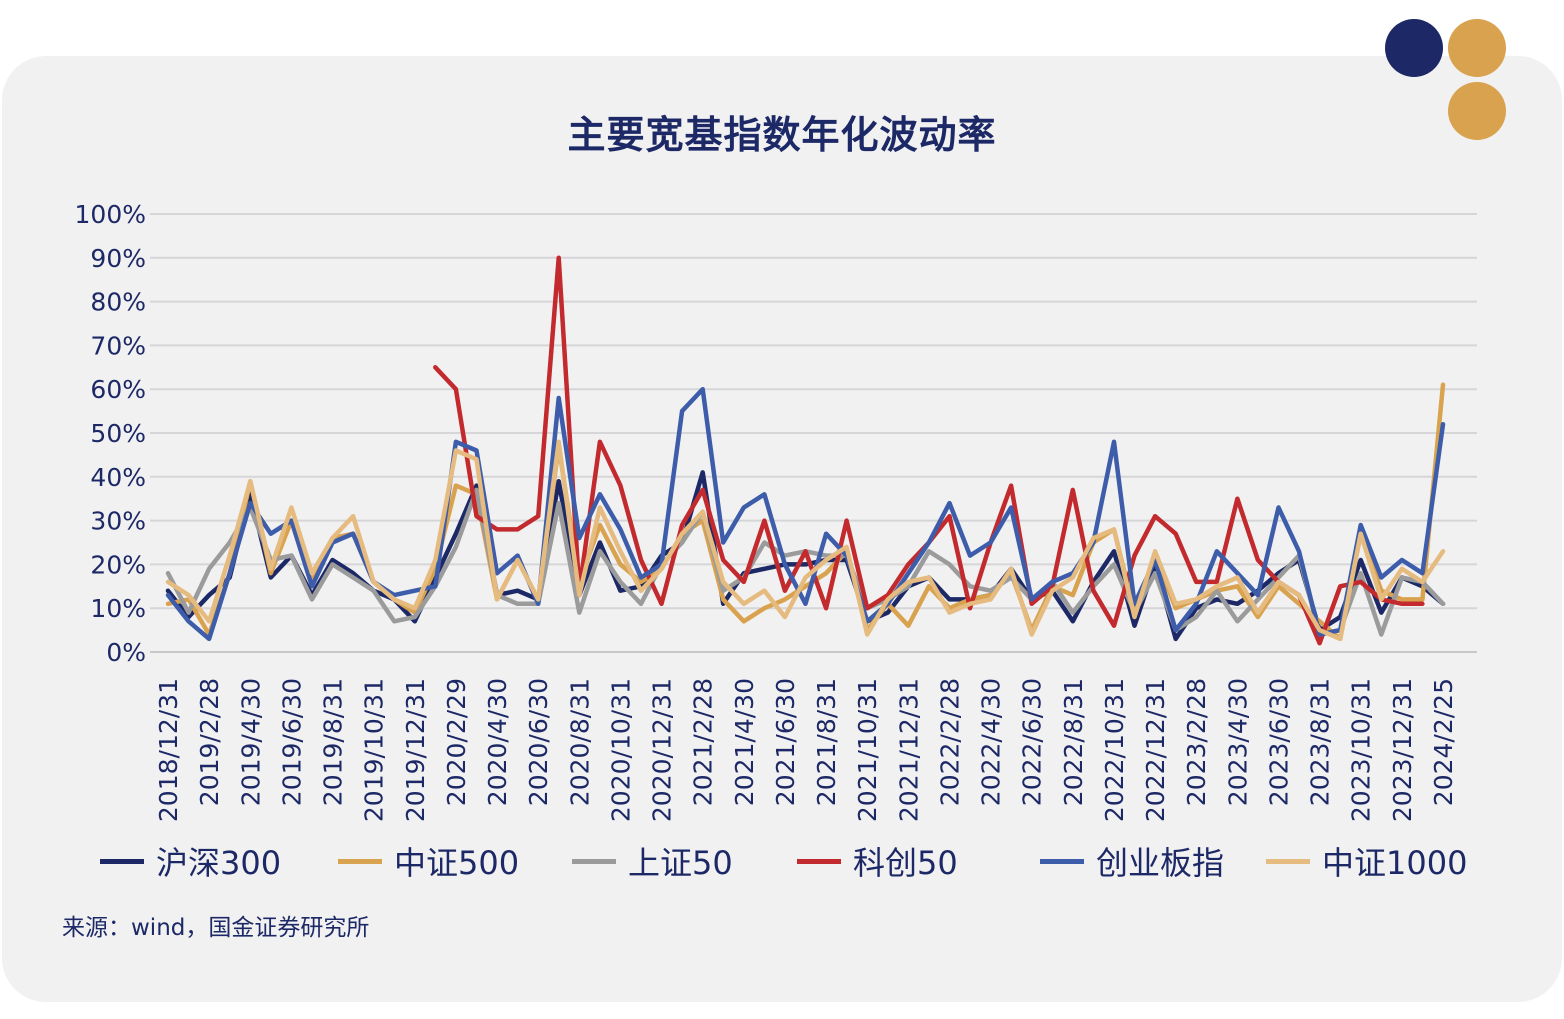 This screenshot has height=1019, width=1564. Describe the element at coordinates (333, 742) in the screenshot. I see `x-tick-label: 2019/8/31` at that location.